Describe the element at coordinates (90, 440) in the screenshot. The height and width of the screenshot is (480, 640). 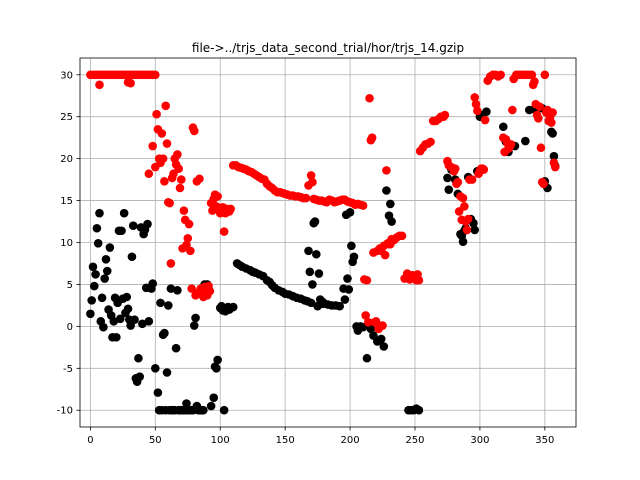
I see `x-tick-label: 0` at that location.